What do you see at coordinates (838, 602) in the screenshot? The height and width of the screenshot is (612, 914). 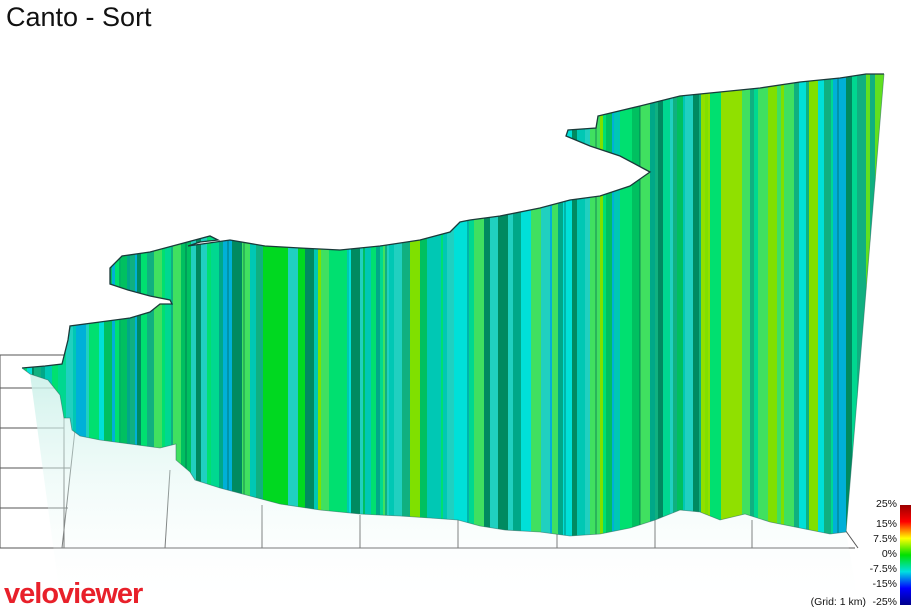 I see `grid-scale-note: (Grid: 1 km)` at bounding box center [838, 602].